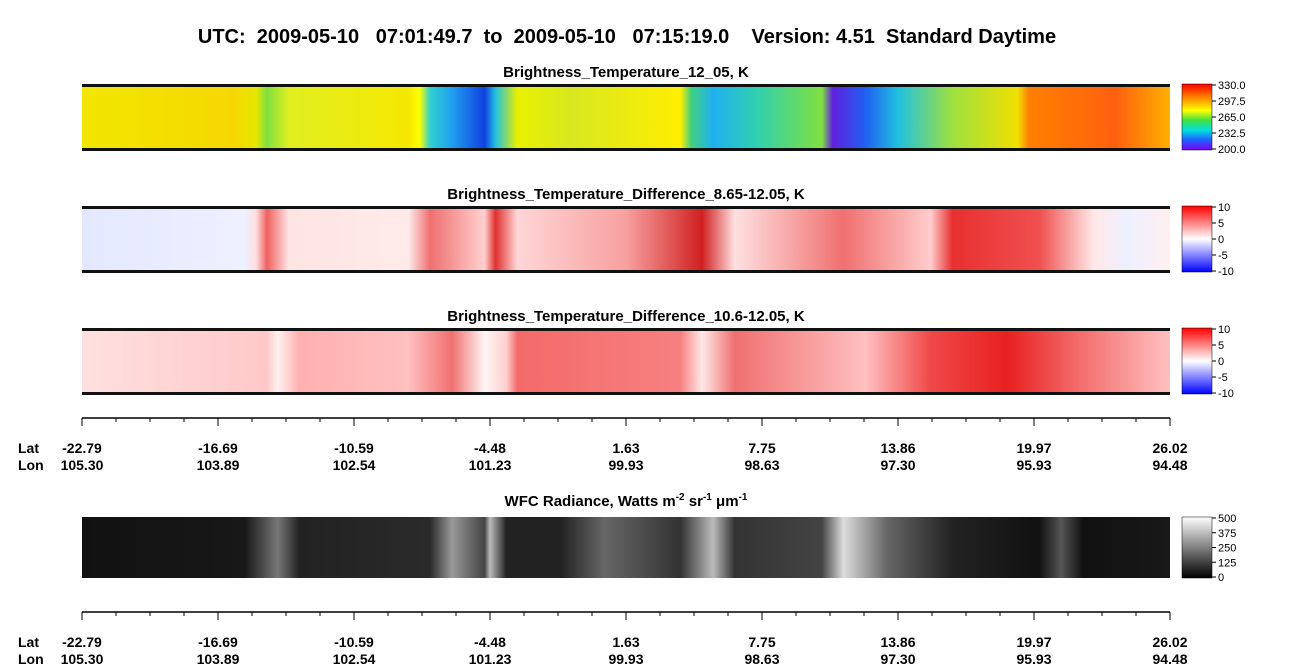 The height and width of the screenshot is (672, 1300). What do you see at coordinates (590, 501) in the screenshot?
I see `title-part: WFC Radiance, Watts m` at bounding box center [590, 501].